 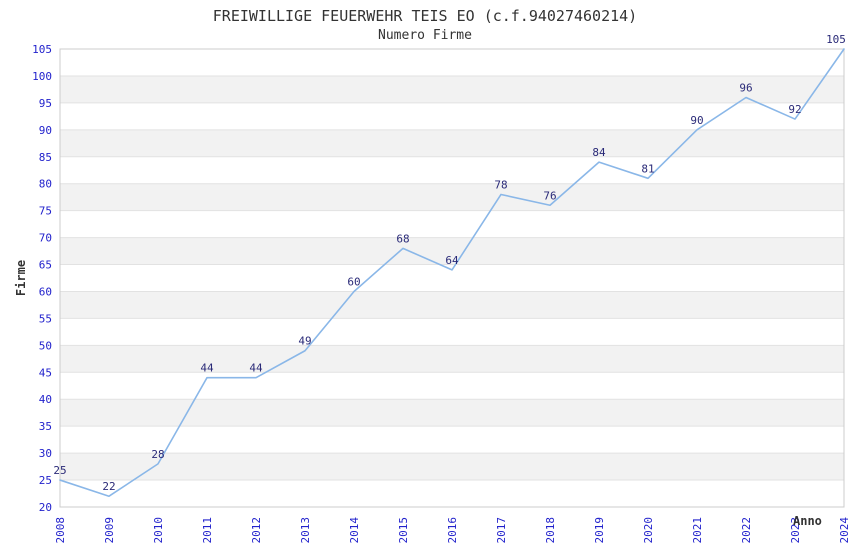 I want to click on x-axis-label: Anno, so click(x=807, y=521).